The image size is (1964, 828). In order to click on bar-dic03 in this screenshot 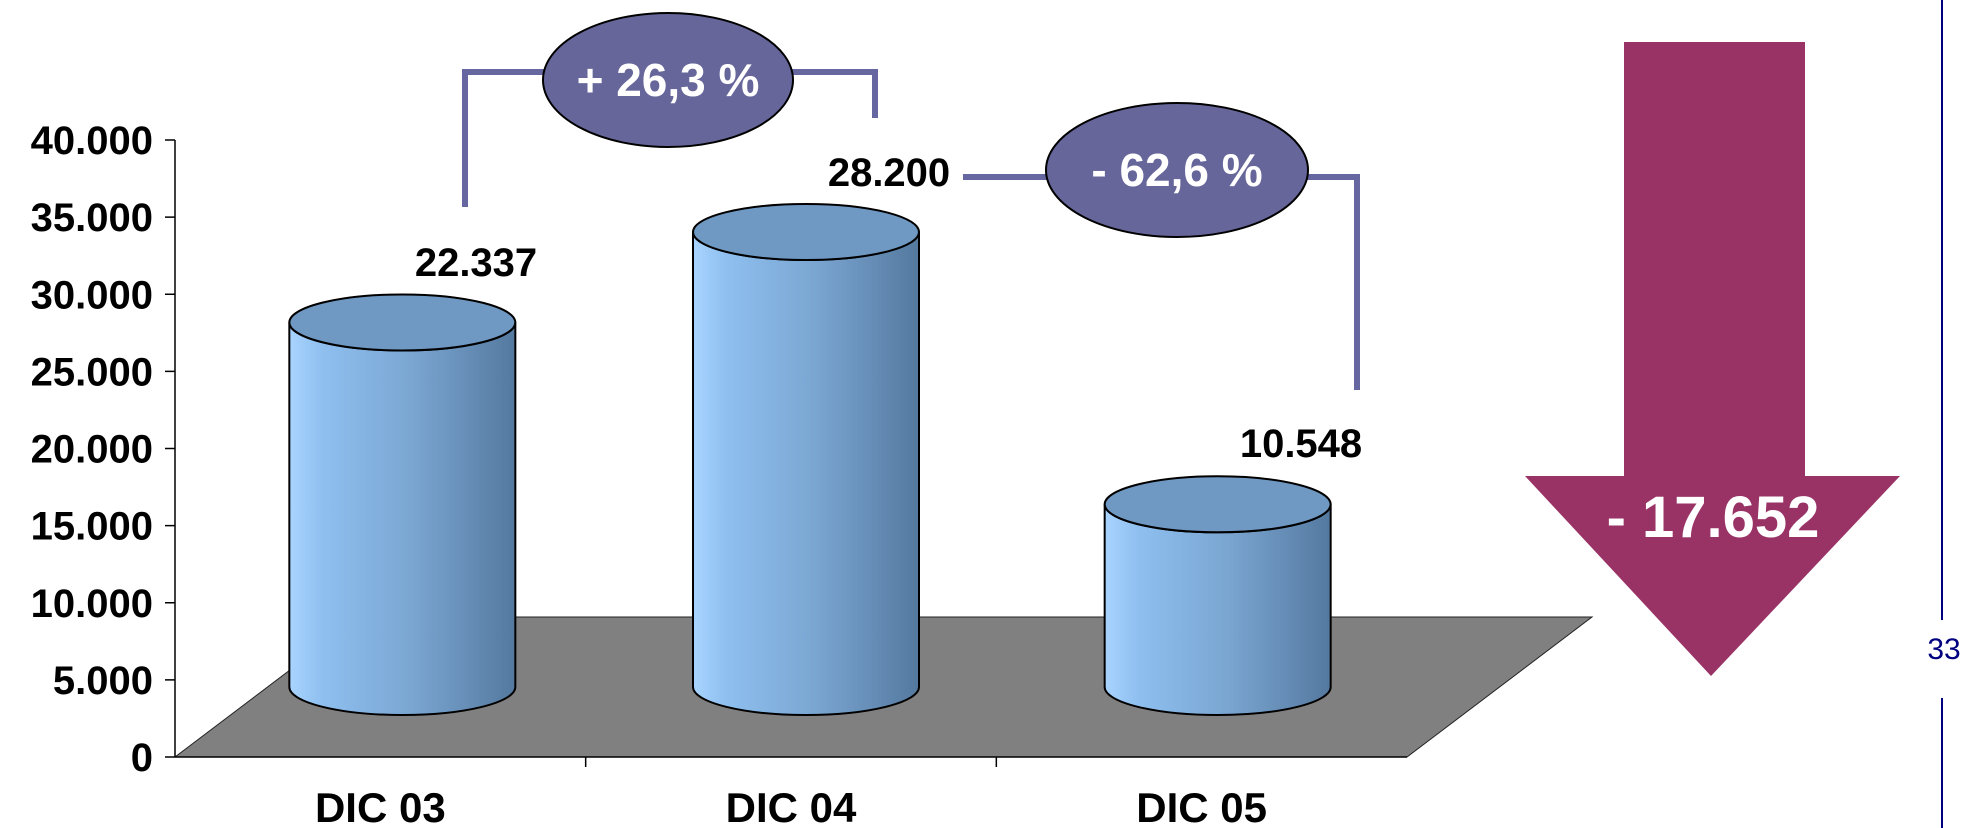, I will do `click(402, 504)`.